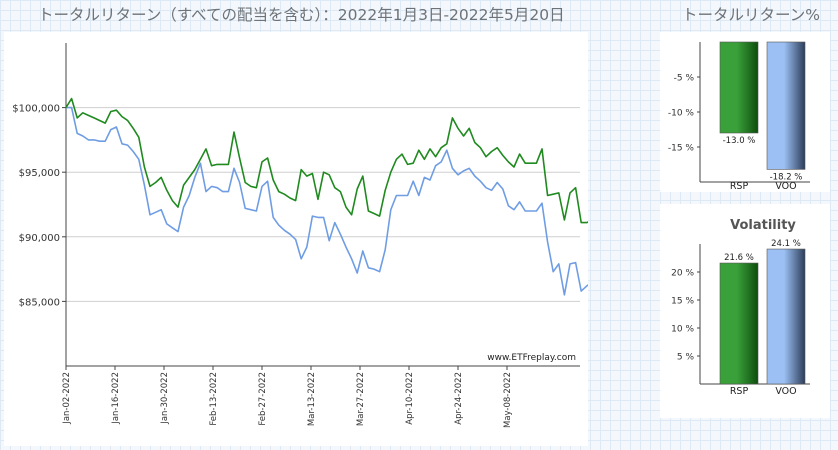 Image resolution: width=838 pixels, height=450 pixels. I want to click on y-tick-label: 5 %, so click(686, 358).